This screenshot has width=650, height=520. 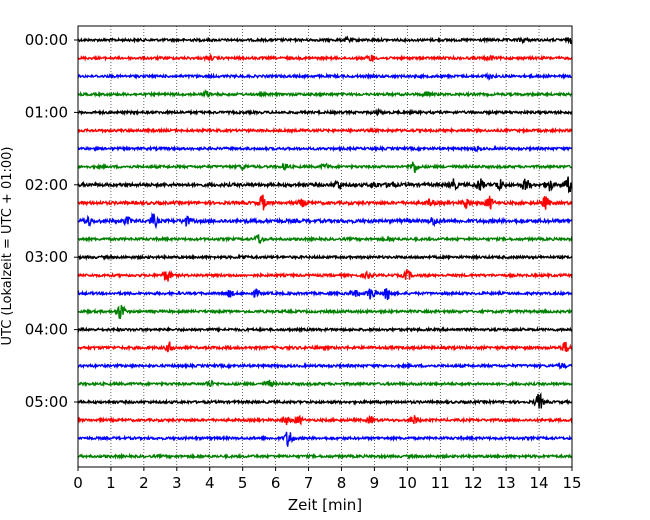 I want to click on x-tick-label: 7, so click(x=309, y=483).